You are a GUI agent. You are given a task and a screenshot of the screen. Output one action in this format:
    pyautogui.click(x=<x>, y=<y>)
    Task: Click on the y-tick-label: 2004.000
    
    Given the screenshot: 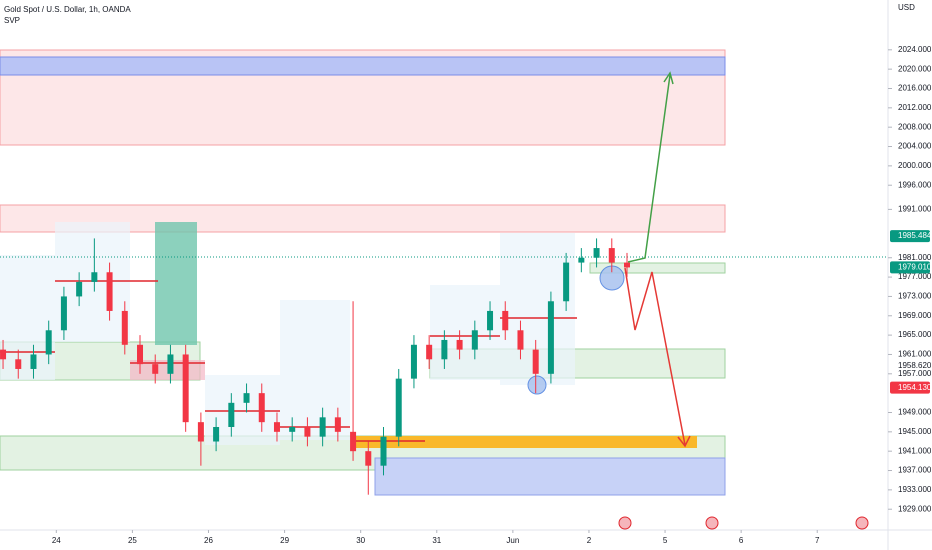 What is the action you would take?
    pyautogui.click(x=915, y=146)
    